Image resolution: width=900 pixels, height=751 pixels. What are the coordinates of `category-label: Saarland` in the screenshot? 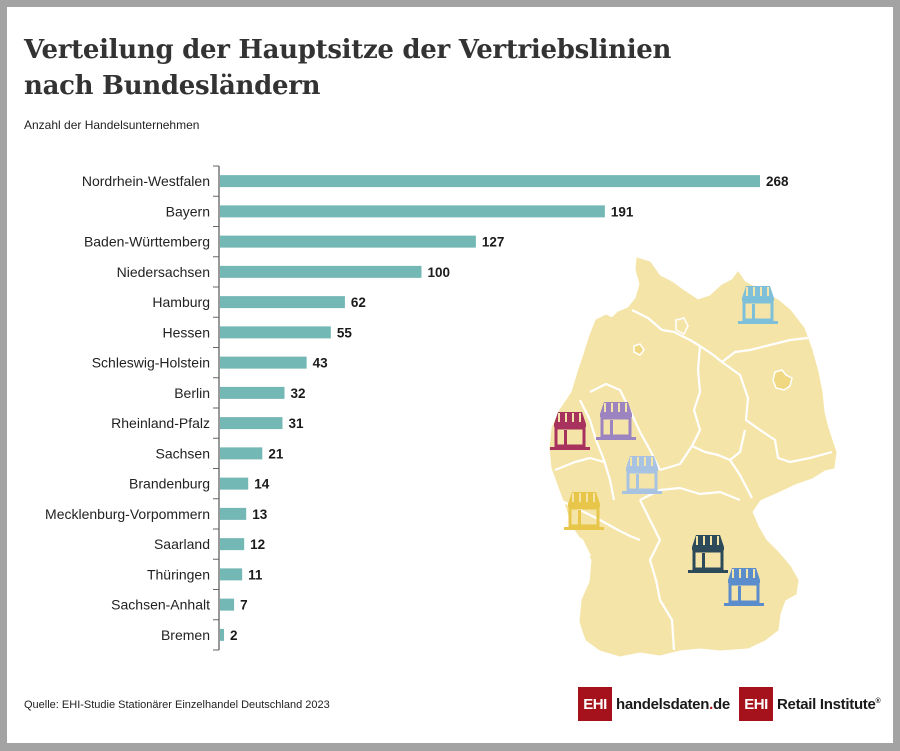 It's located at (182, 544).